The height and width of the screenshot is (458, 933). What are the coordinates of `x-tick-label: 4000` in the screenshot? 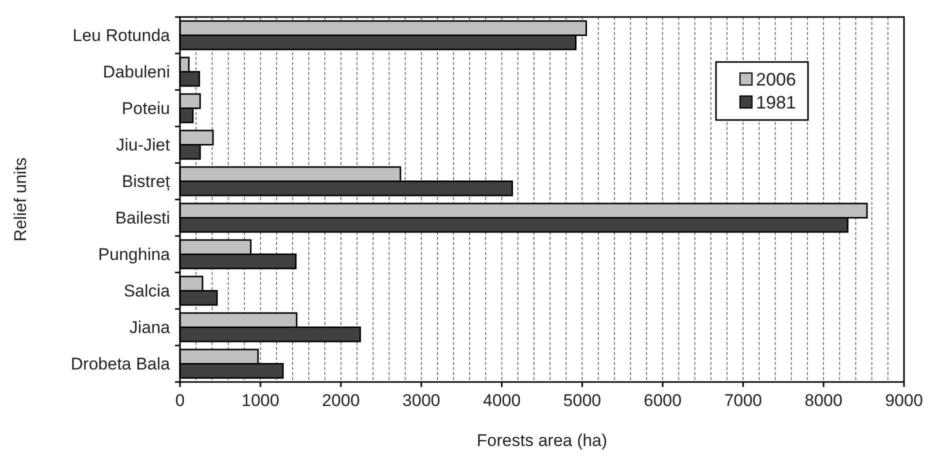 It's located at (501, 400).